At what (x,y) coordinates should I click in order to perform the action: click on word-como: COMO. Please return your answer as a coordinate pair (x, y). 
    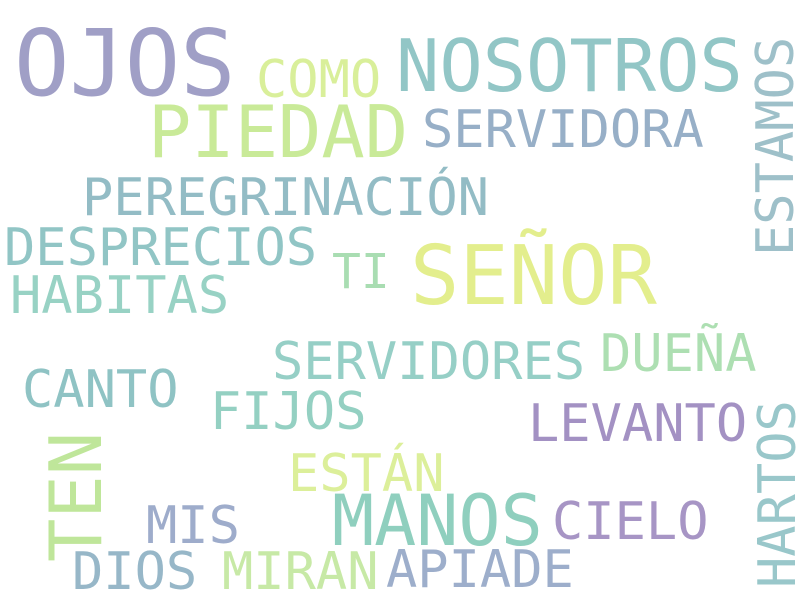
    Looking at the image, I should click on (319, 80).